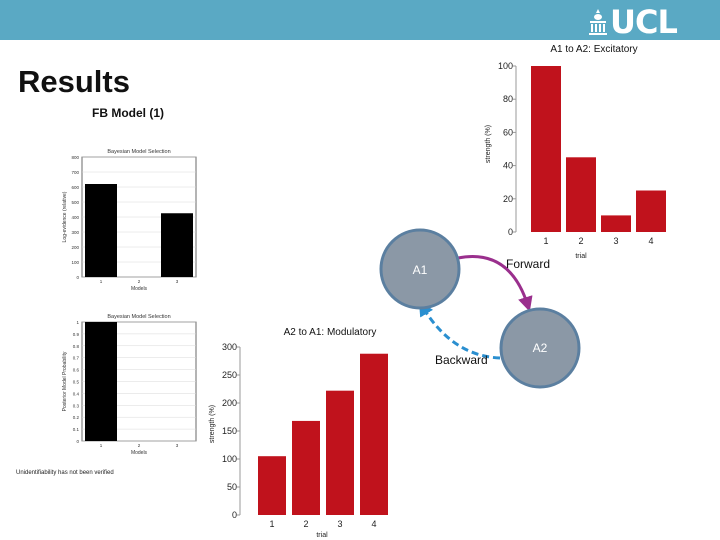 This screenshot has width=720, height=540. I want to click on node-a2, so click(540, 348).